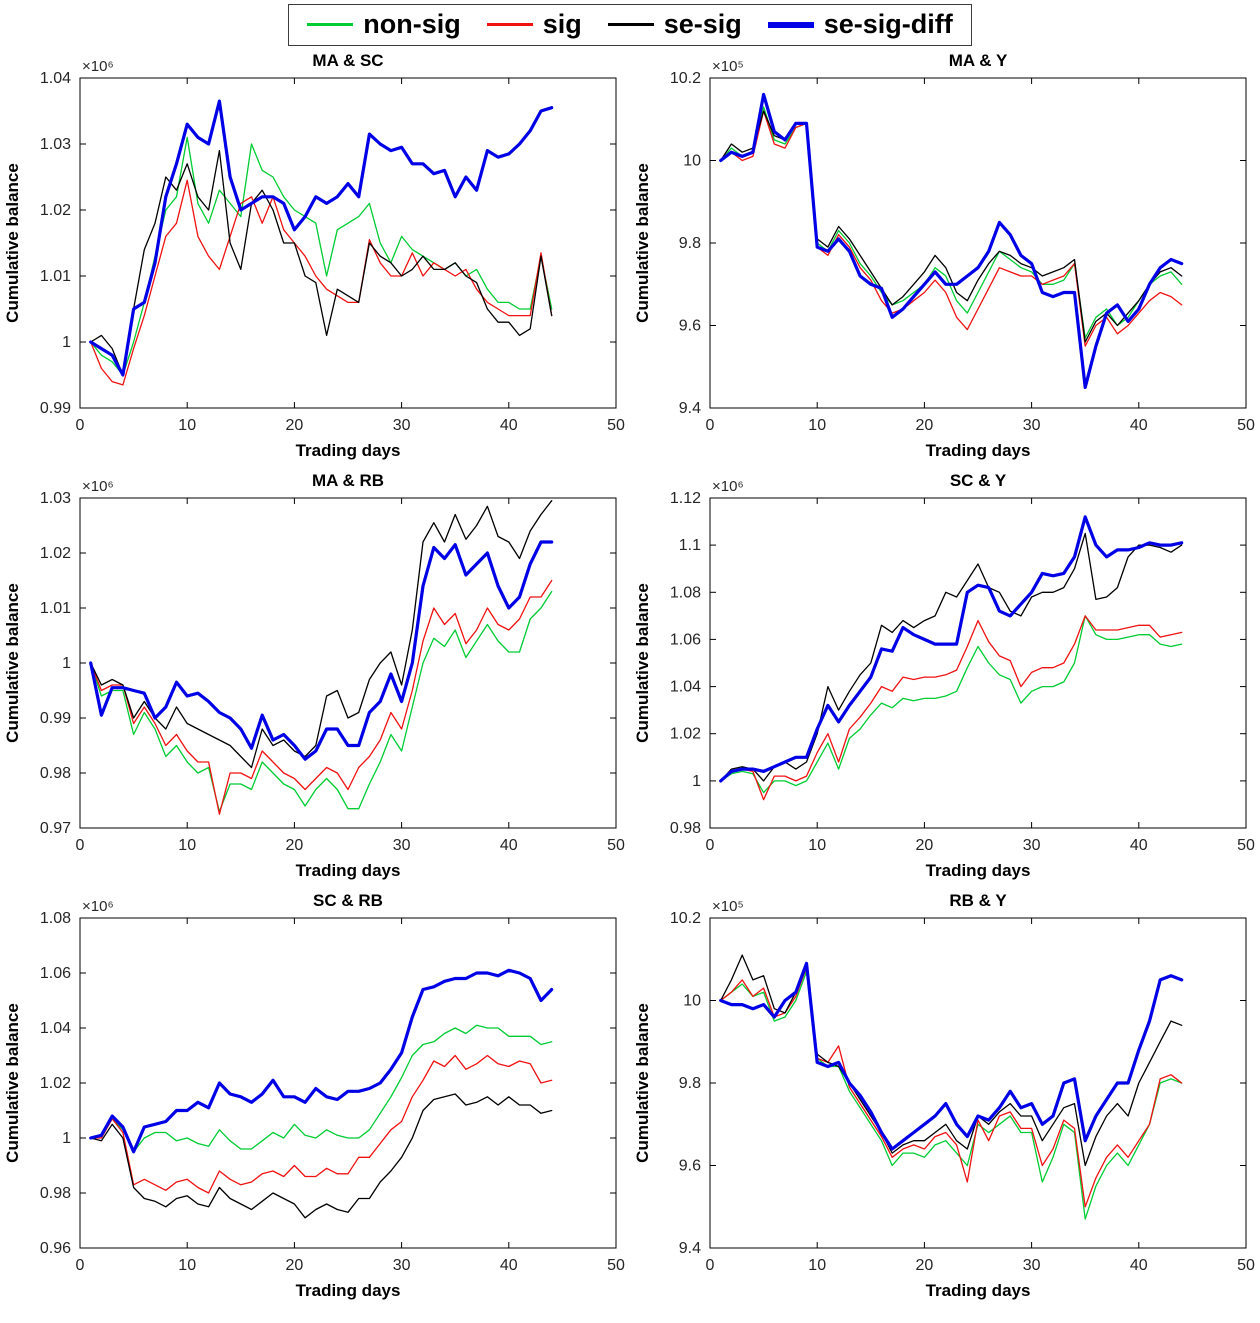  Describe the element at coordinates (534, 24) in the screenshot. I see `legend-item-sig: sig` at that location.